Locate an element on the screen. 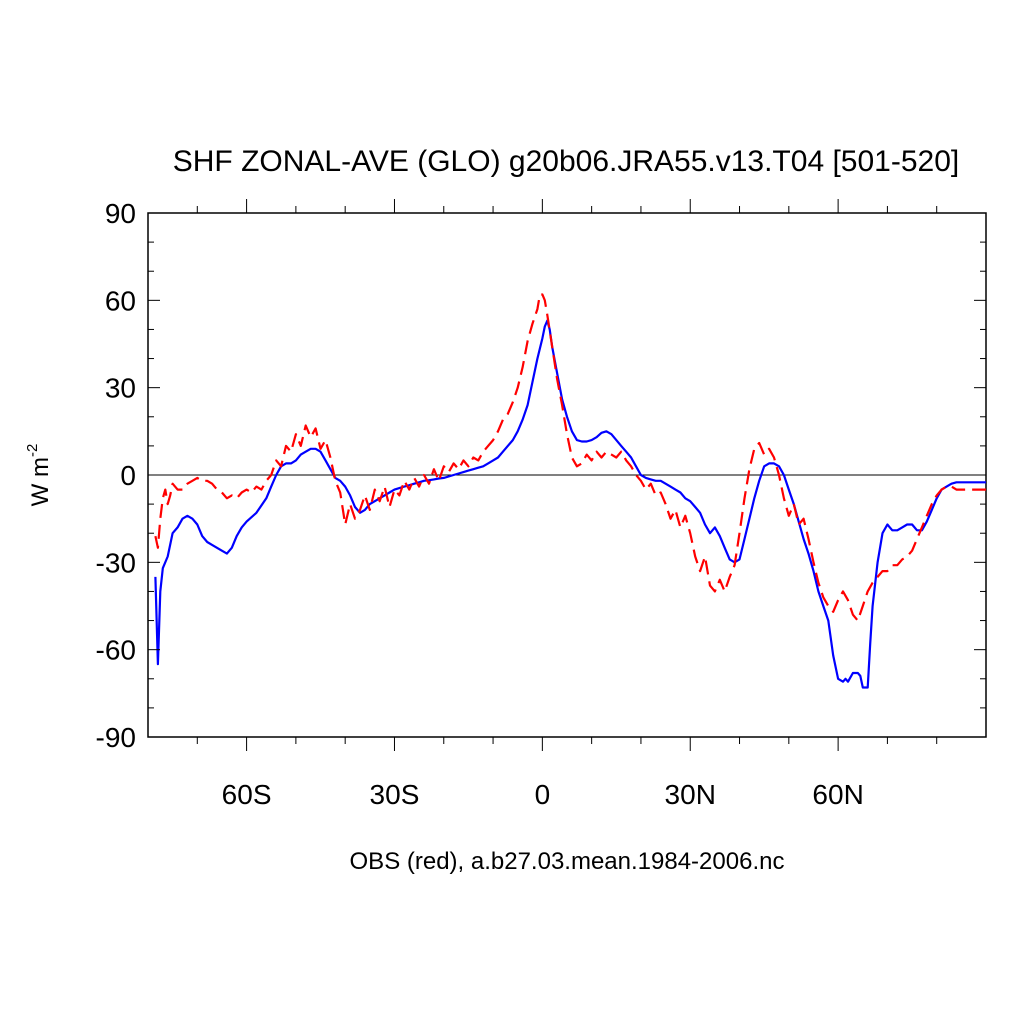 Image resolution: width=1024 pixels, height=1024 pixels. y-tick-label: 0 is located at coordinates (128, 475).